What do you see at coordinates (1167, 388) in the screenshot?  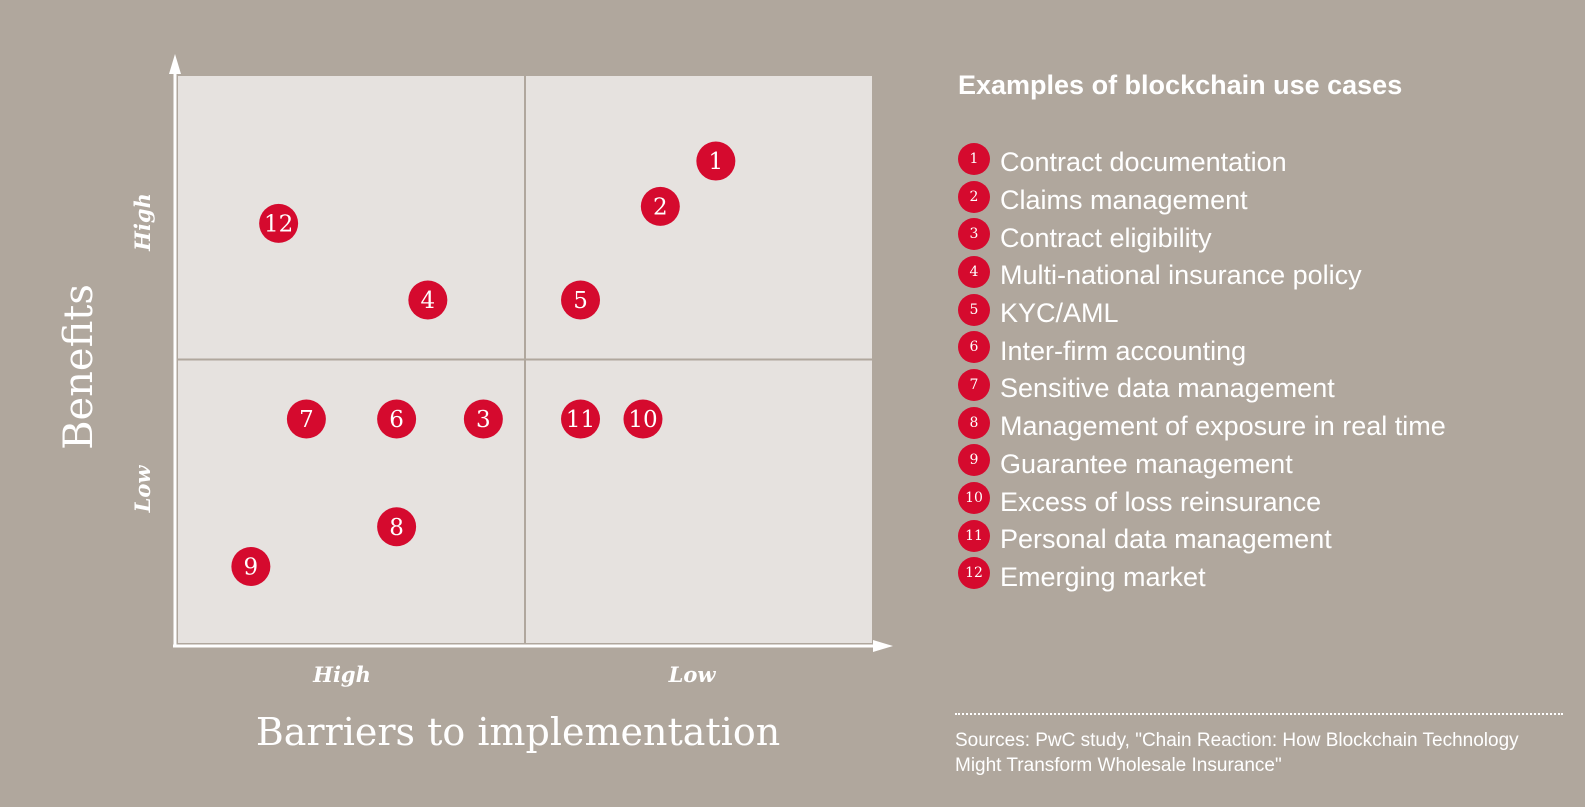 I see `legend-label: Sensitive data management` at bounding box center [1167, 388].